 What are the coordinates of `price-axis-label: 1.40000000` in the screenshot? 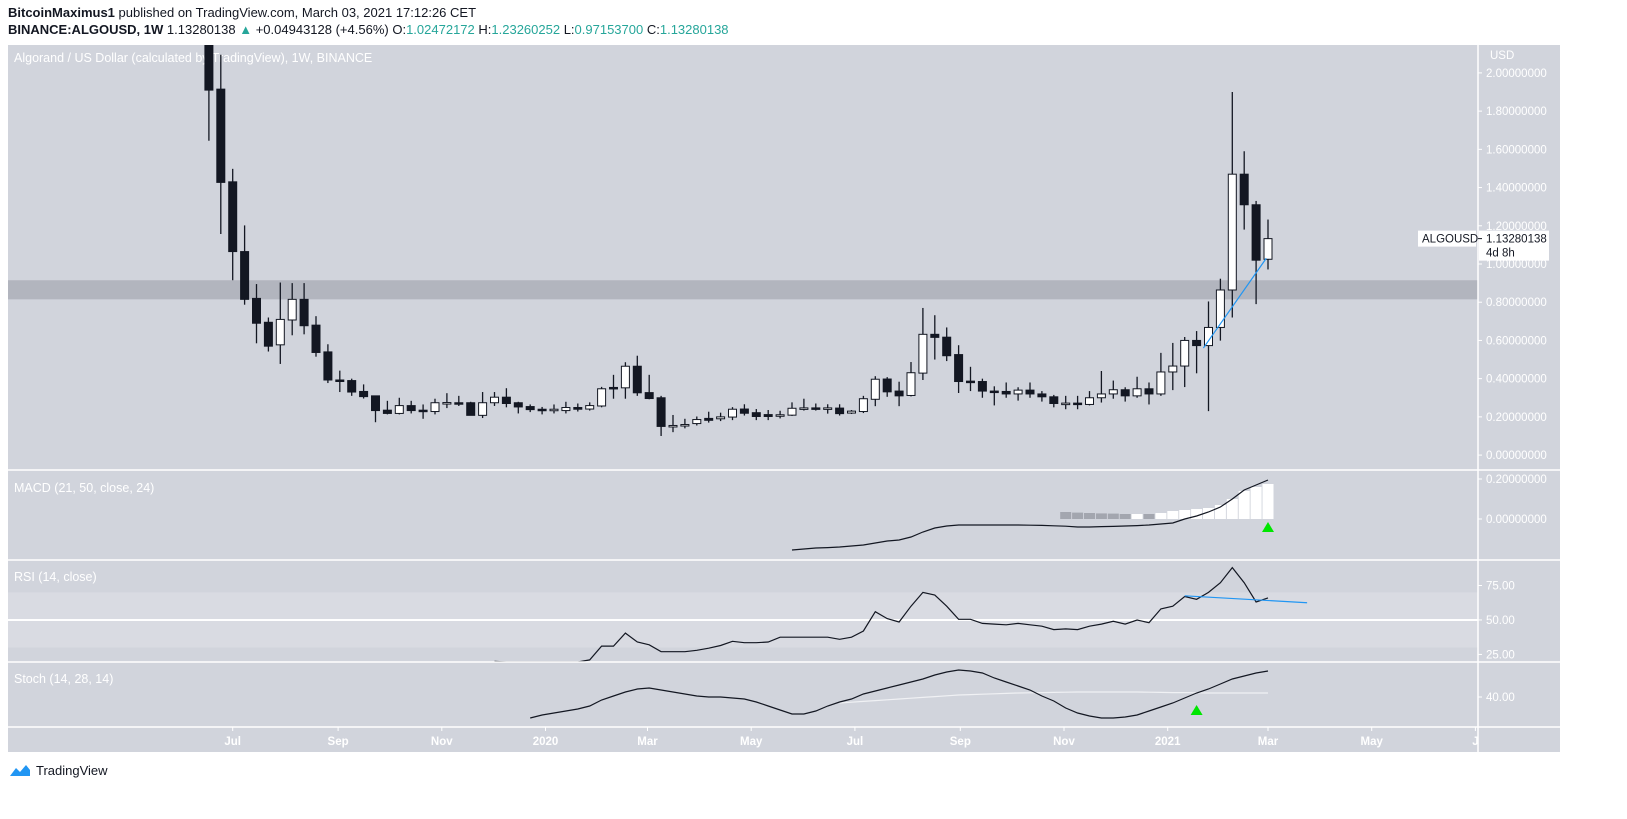 It's located at (1516, 189).